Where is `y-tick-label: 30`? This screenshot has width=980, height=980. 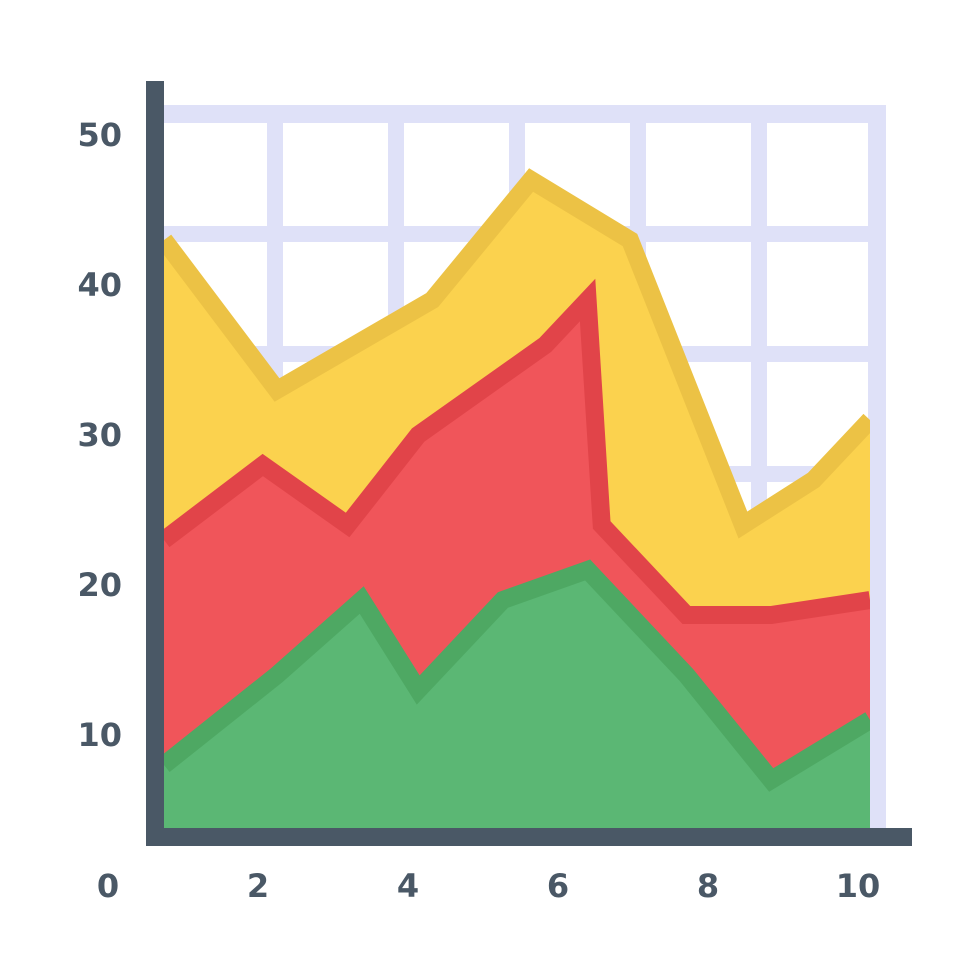
y-tick-label: 30 is located at coordinates (99, 435).